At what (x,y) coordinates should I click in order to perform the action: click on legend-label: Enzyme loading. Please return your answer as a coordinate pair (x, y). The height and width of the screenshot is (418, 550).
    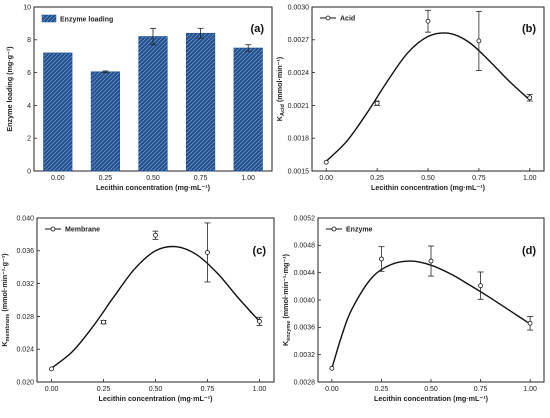
    Looking at the image, I should click on (86, 20).